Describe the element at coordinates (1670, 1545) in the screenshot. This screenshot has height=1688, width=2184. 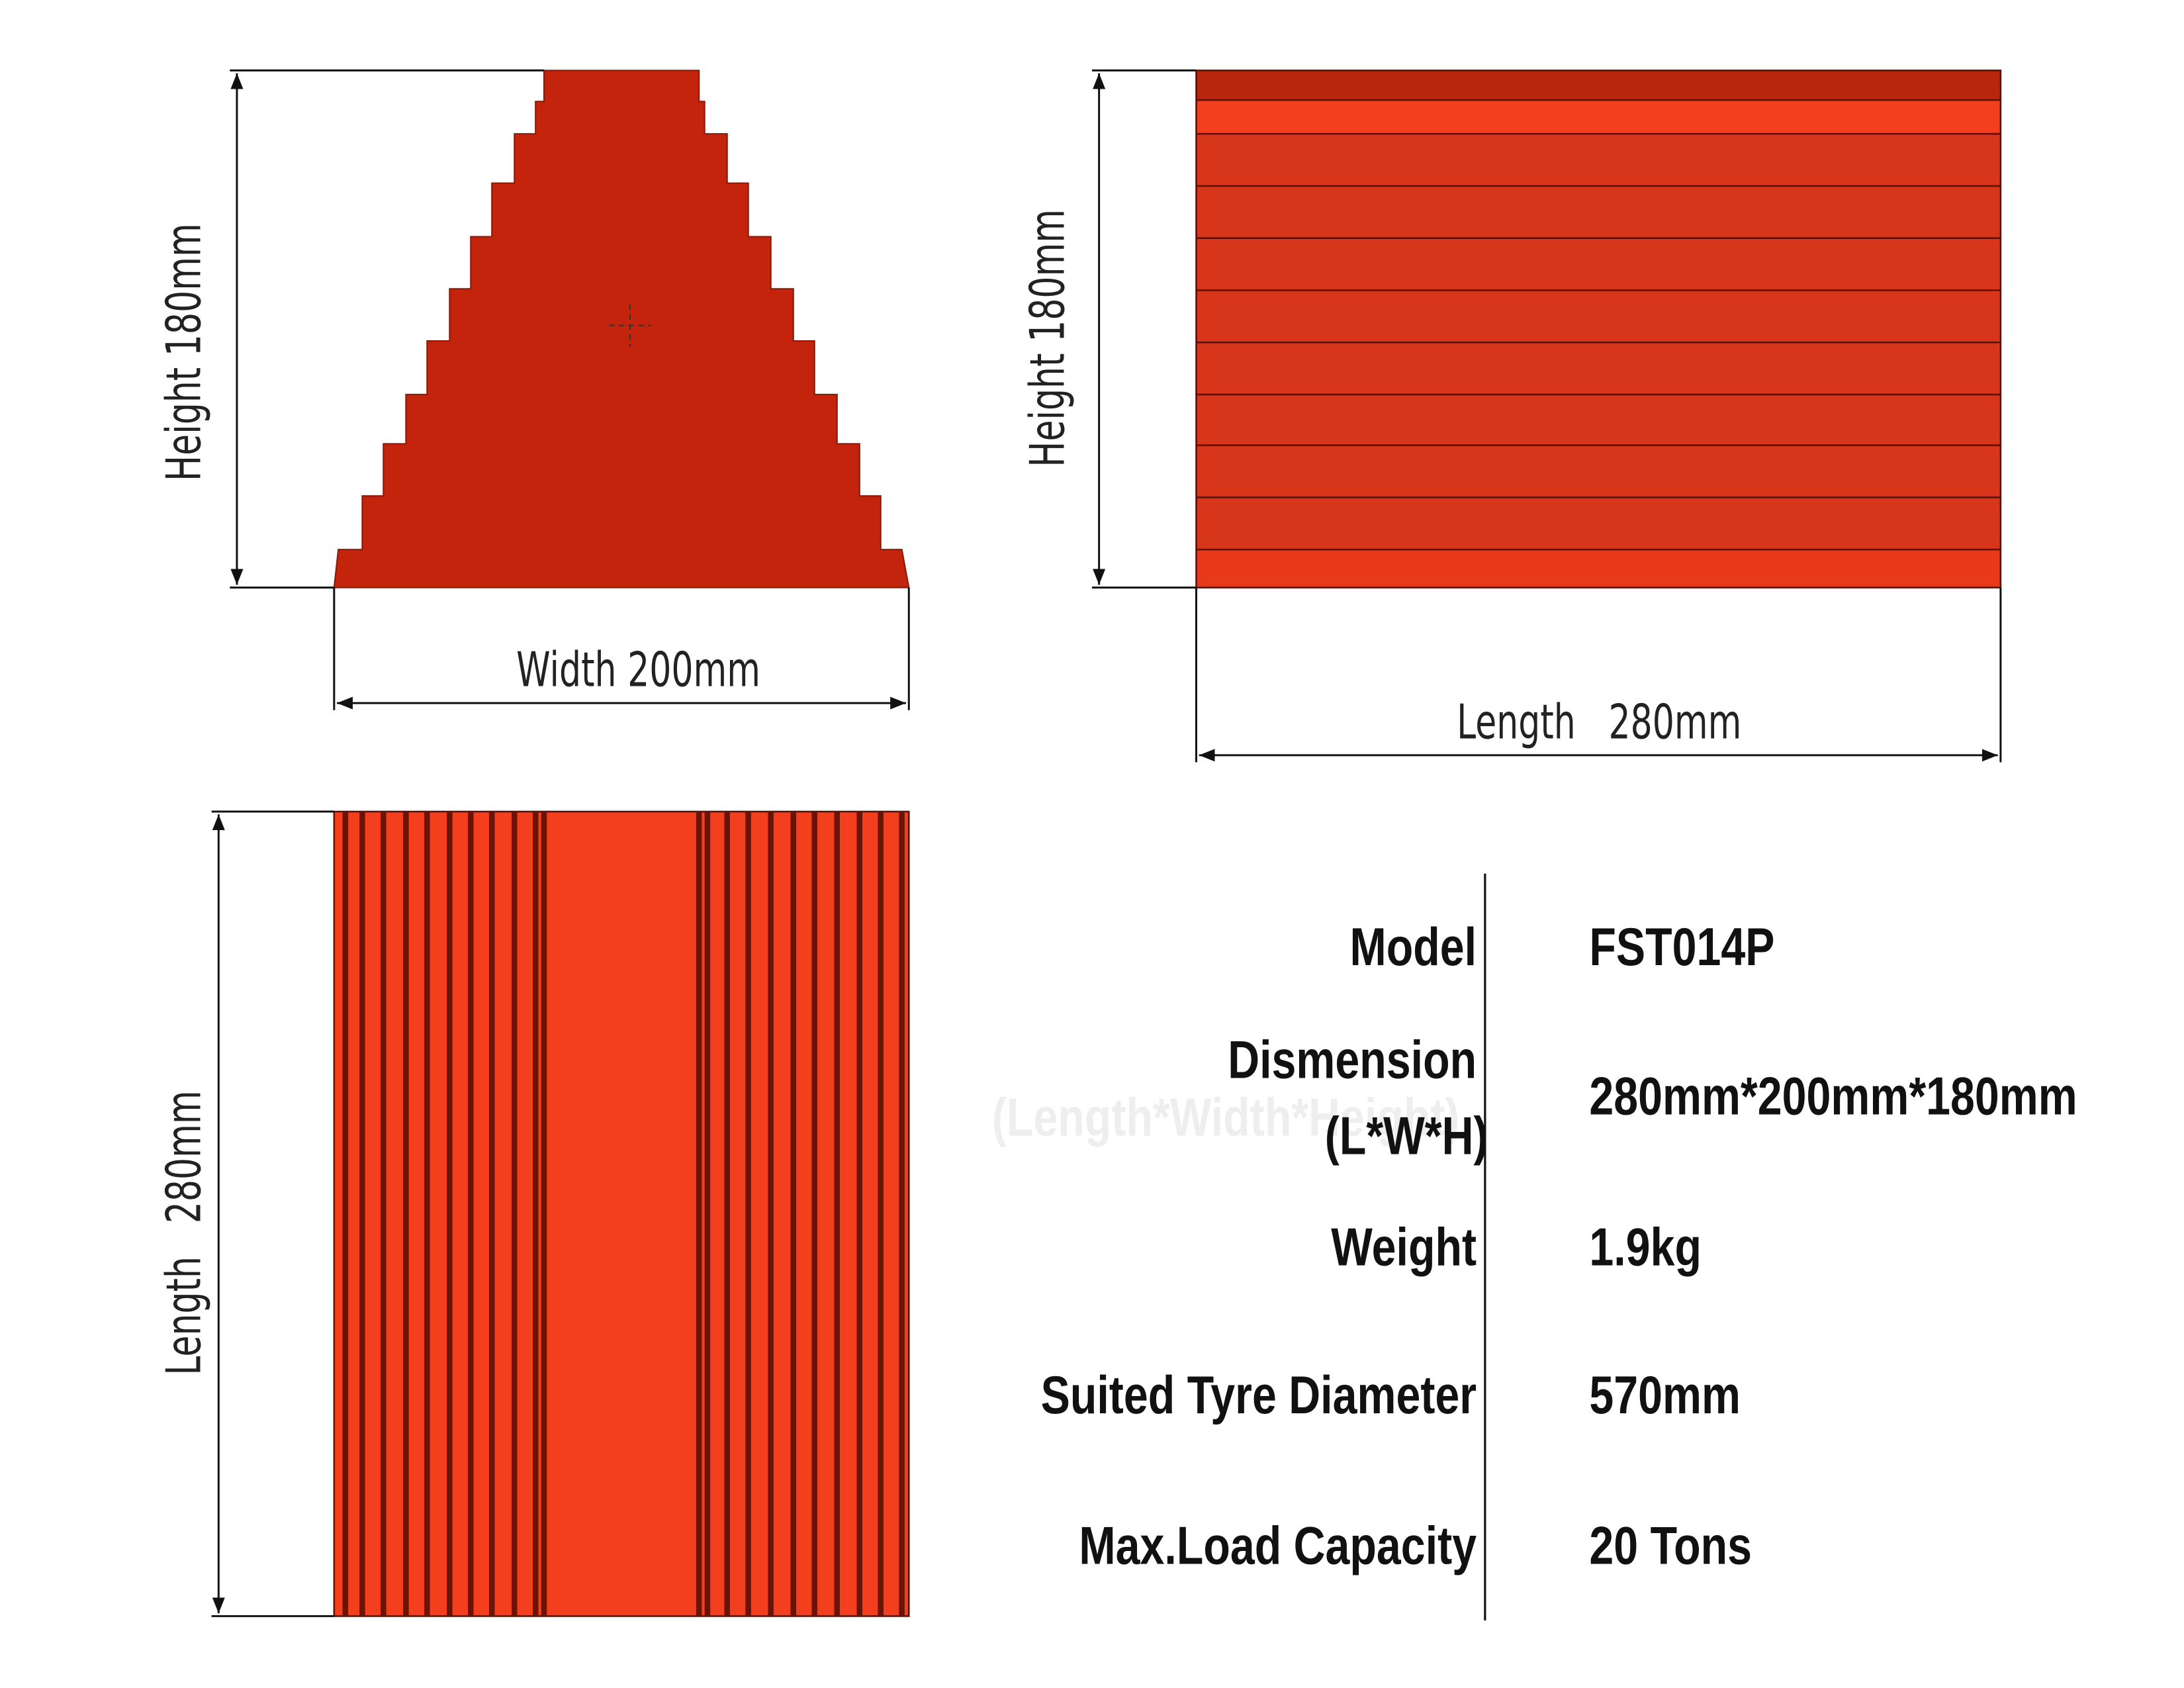
I see `spec-value: 20 Tons` at that location.